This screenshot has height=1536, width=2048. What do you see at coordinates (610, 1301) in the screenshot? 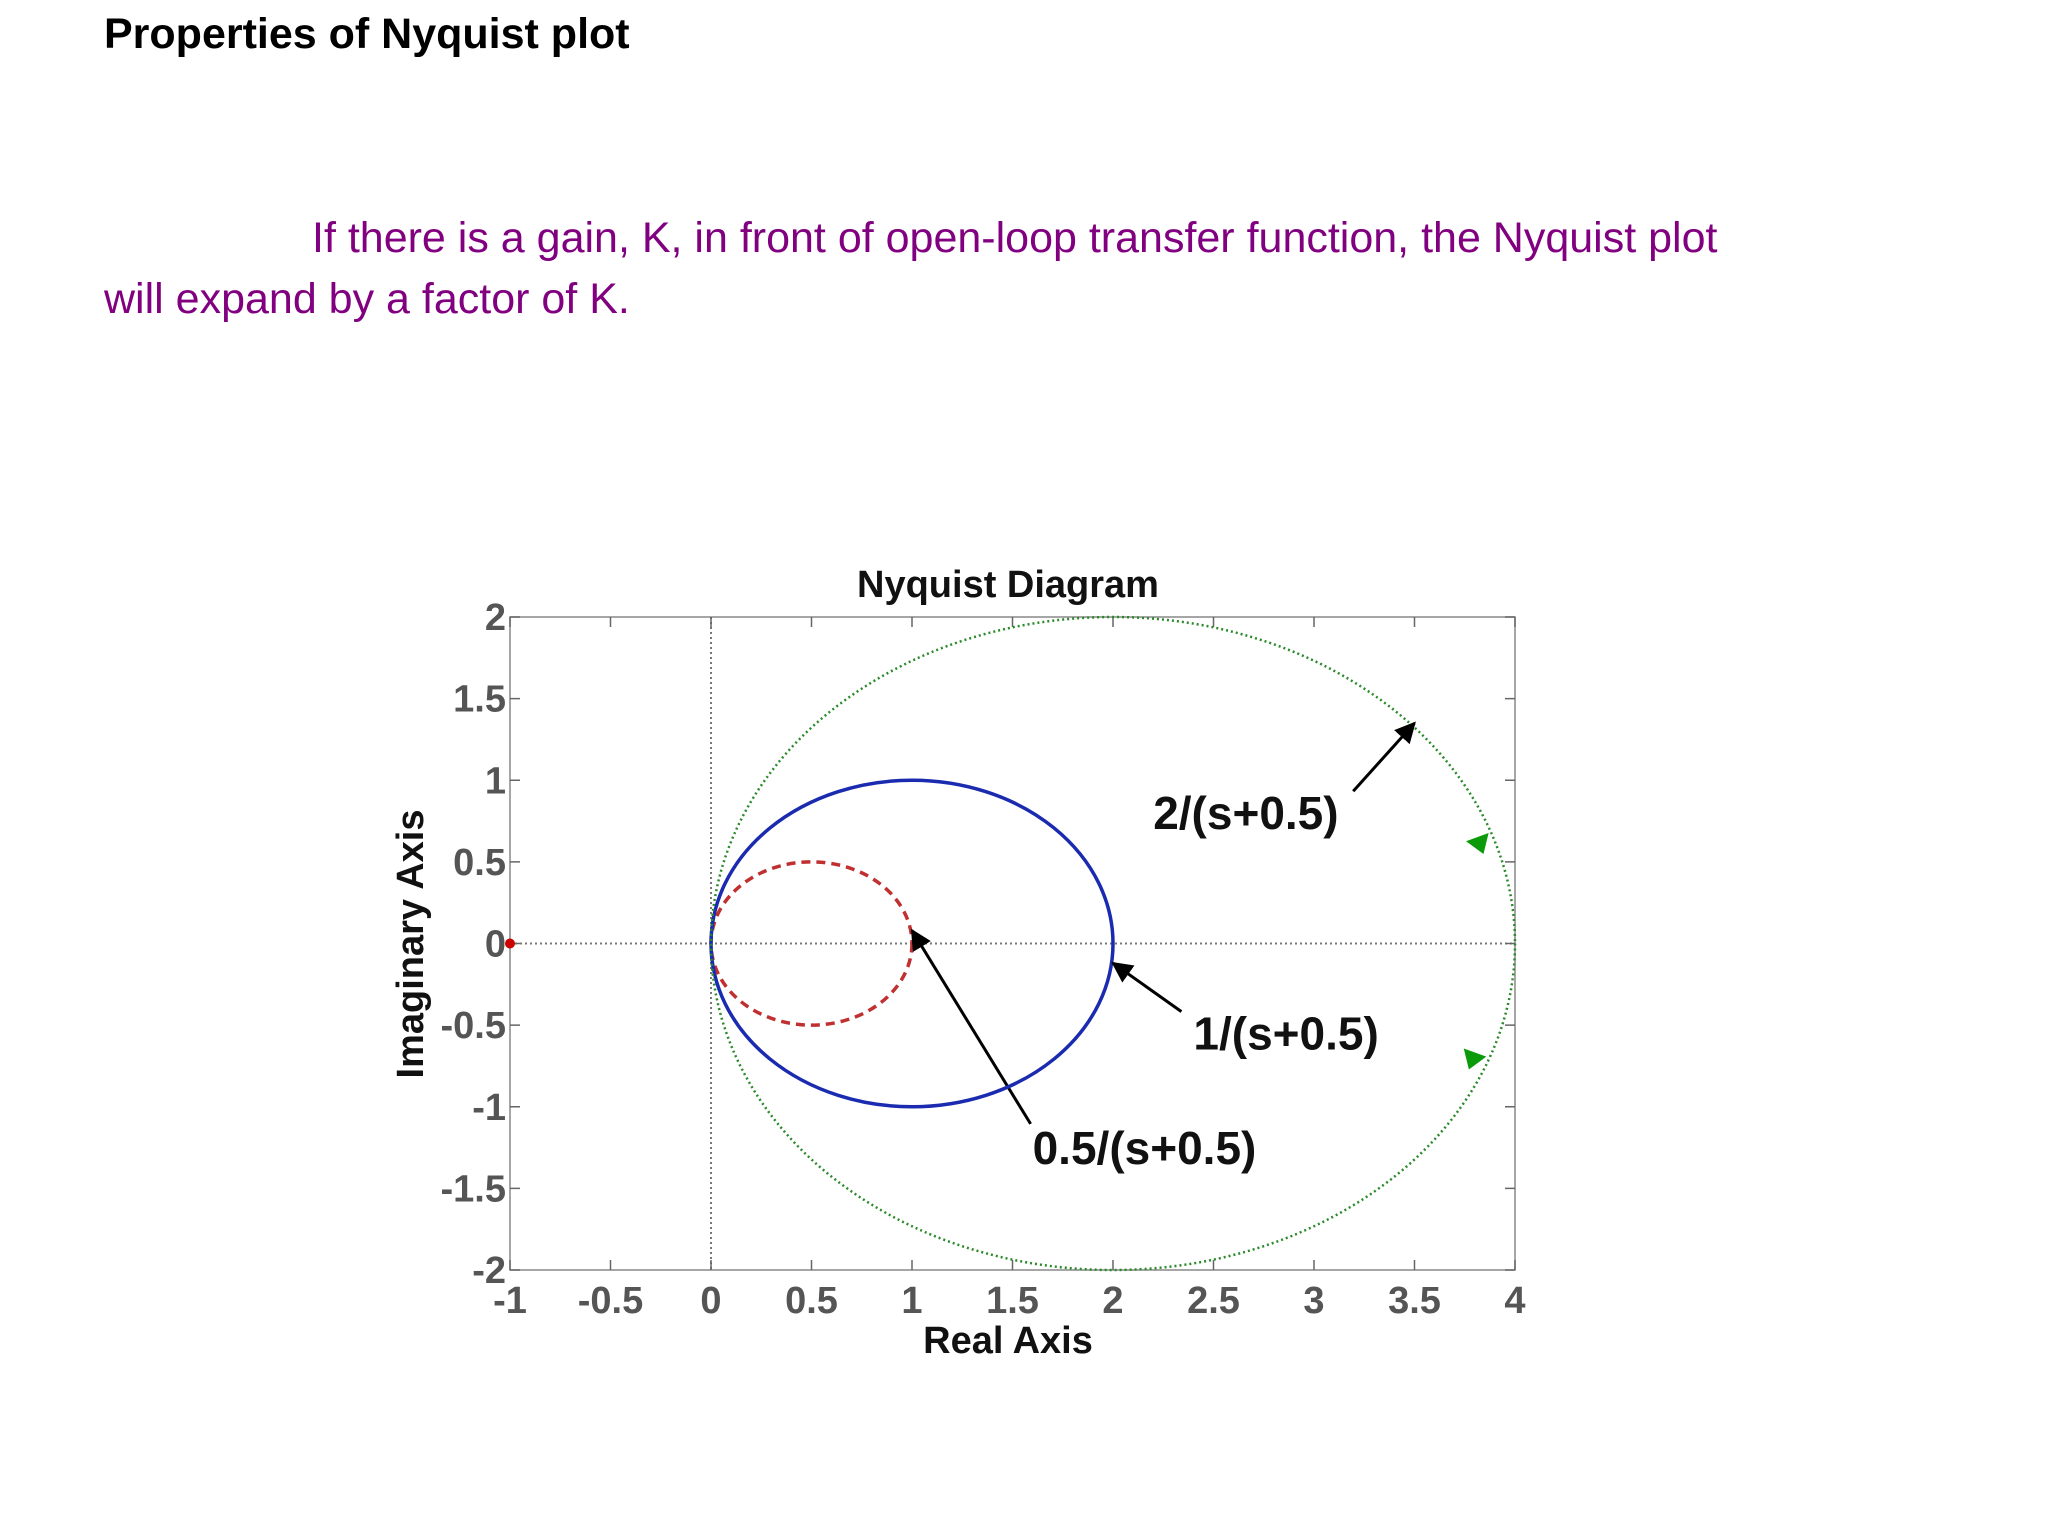
I see `x-tick-label: -0.5` at bounding box center [610, 1301].